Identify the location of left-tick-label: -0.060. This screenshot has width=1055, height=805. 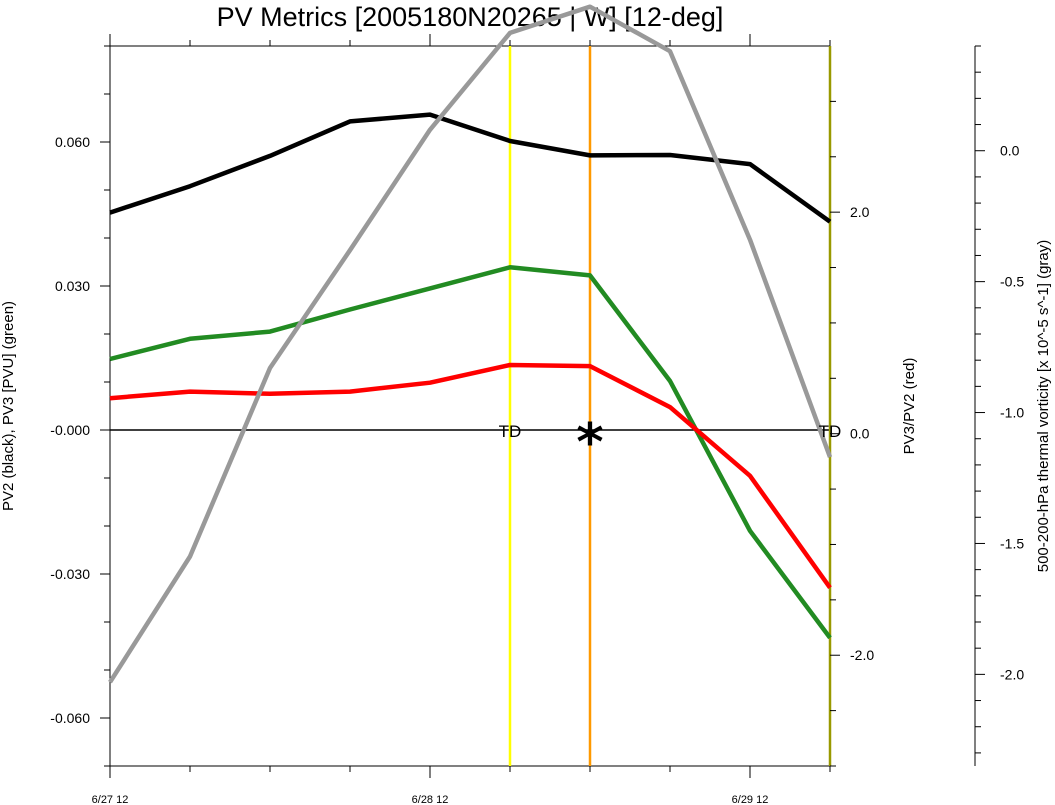
(70, 718).